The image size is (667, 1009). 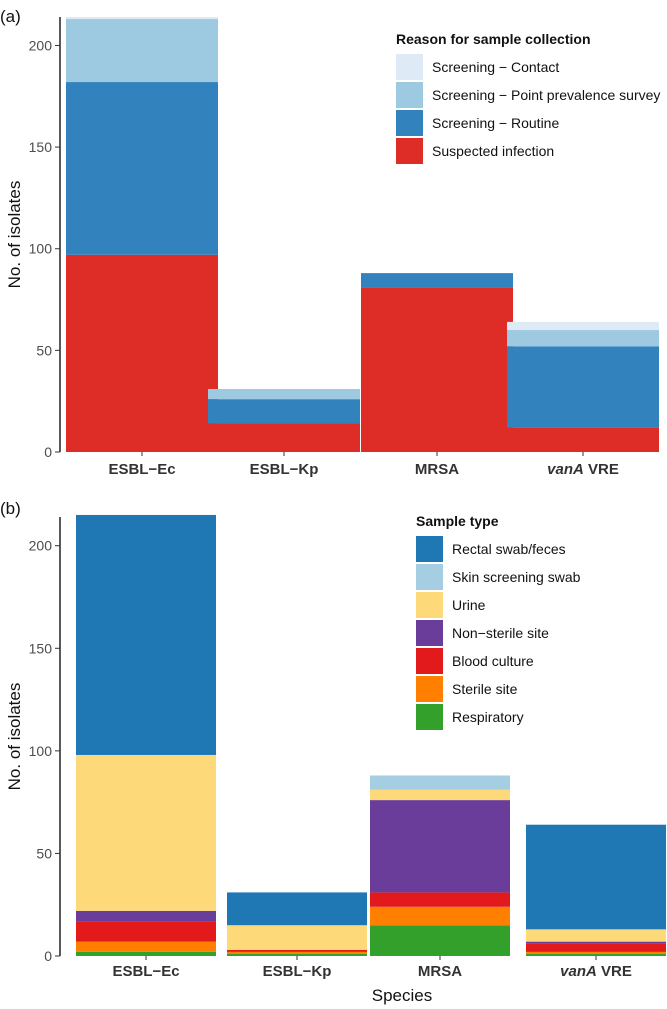 I want to click on legend-label: Screening − Contact, so click(x=495, y=67).